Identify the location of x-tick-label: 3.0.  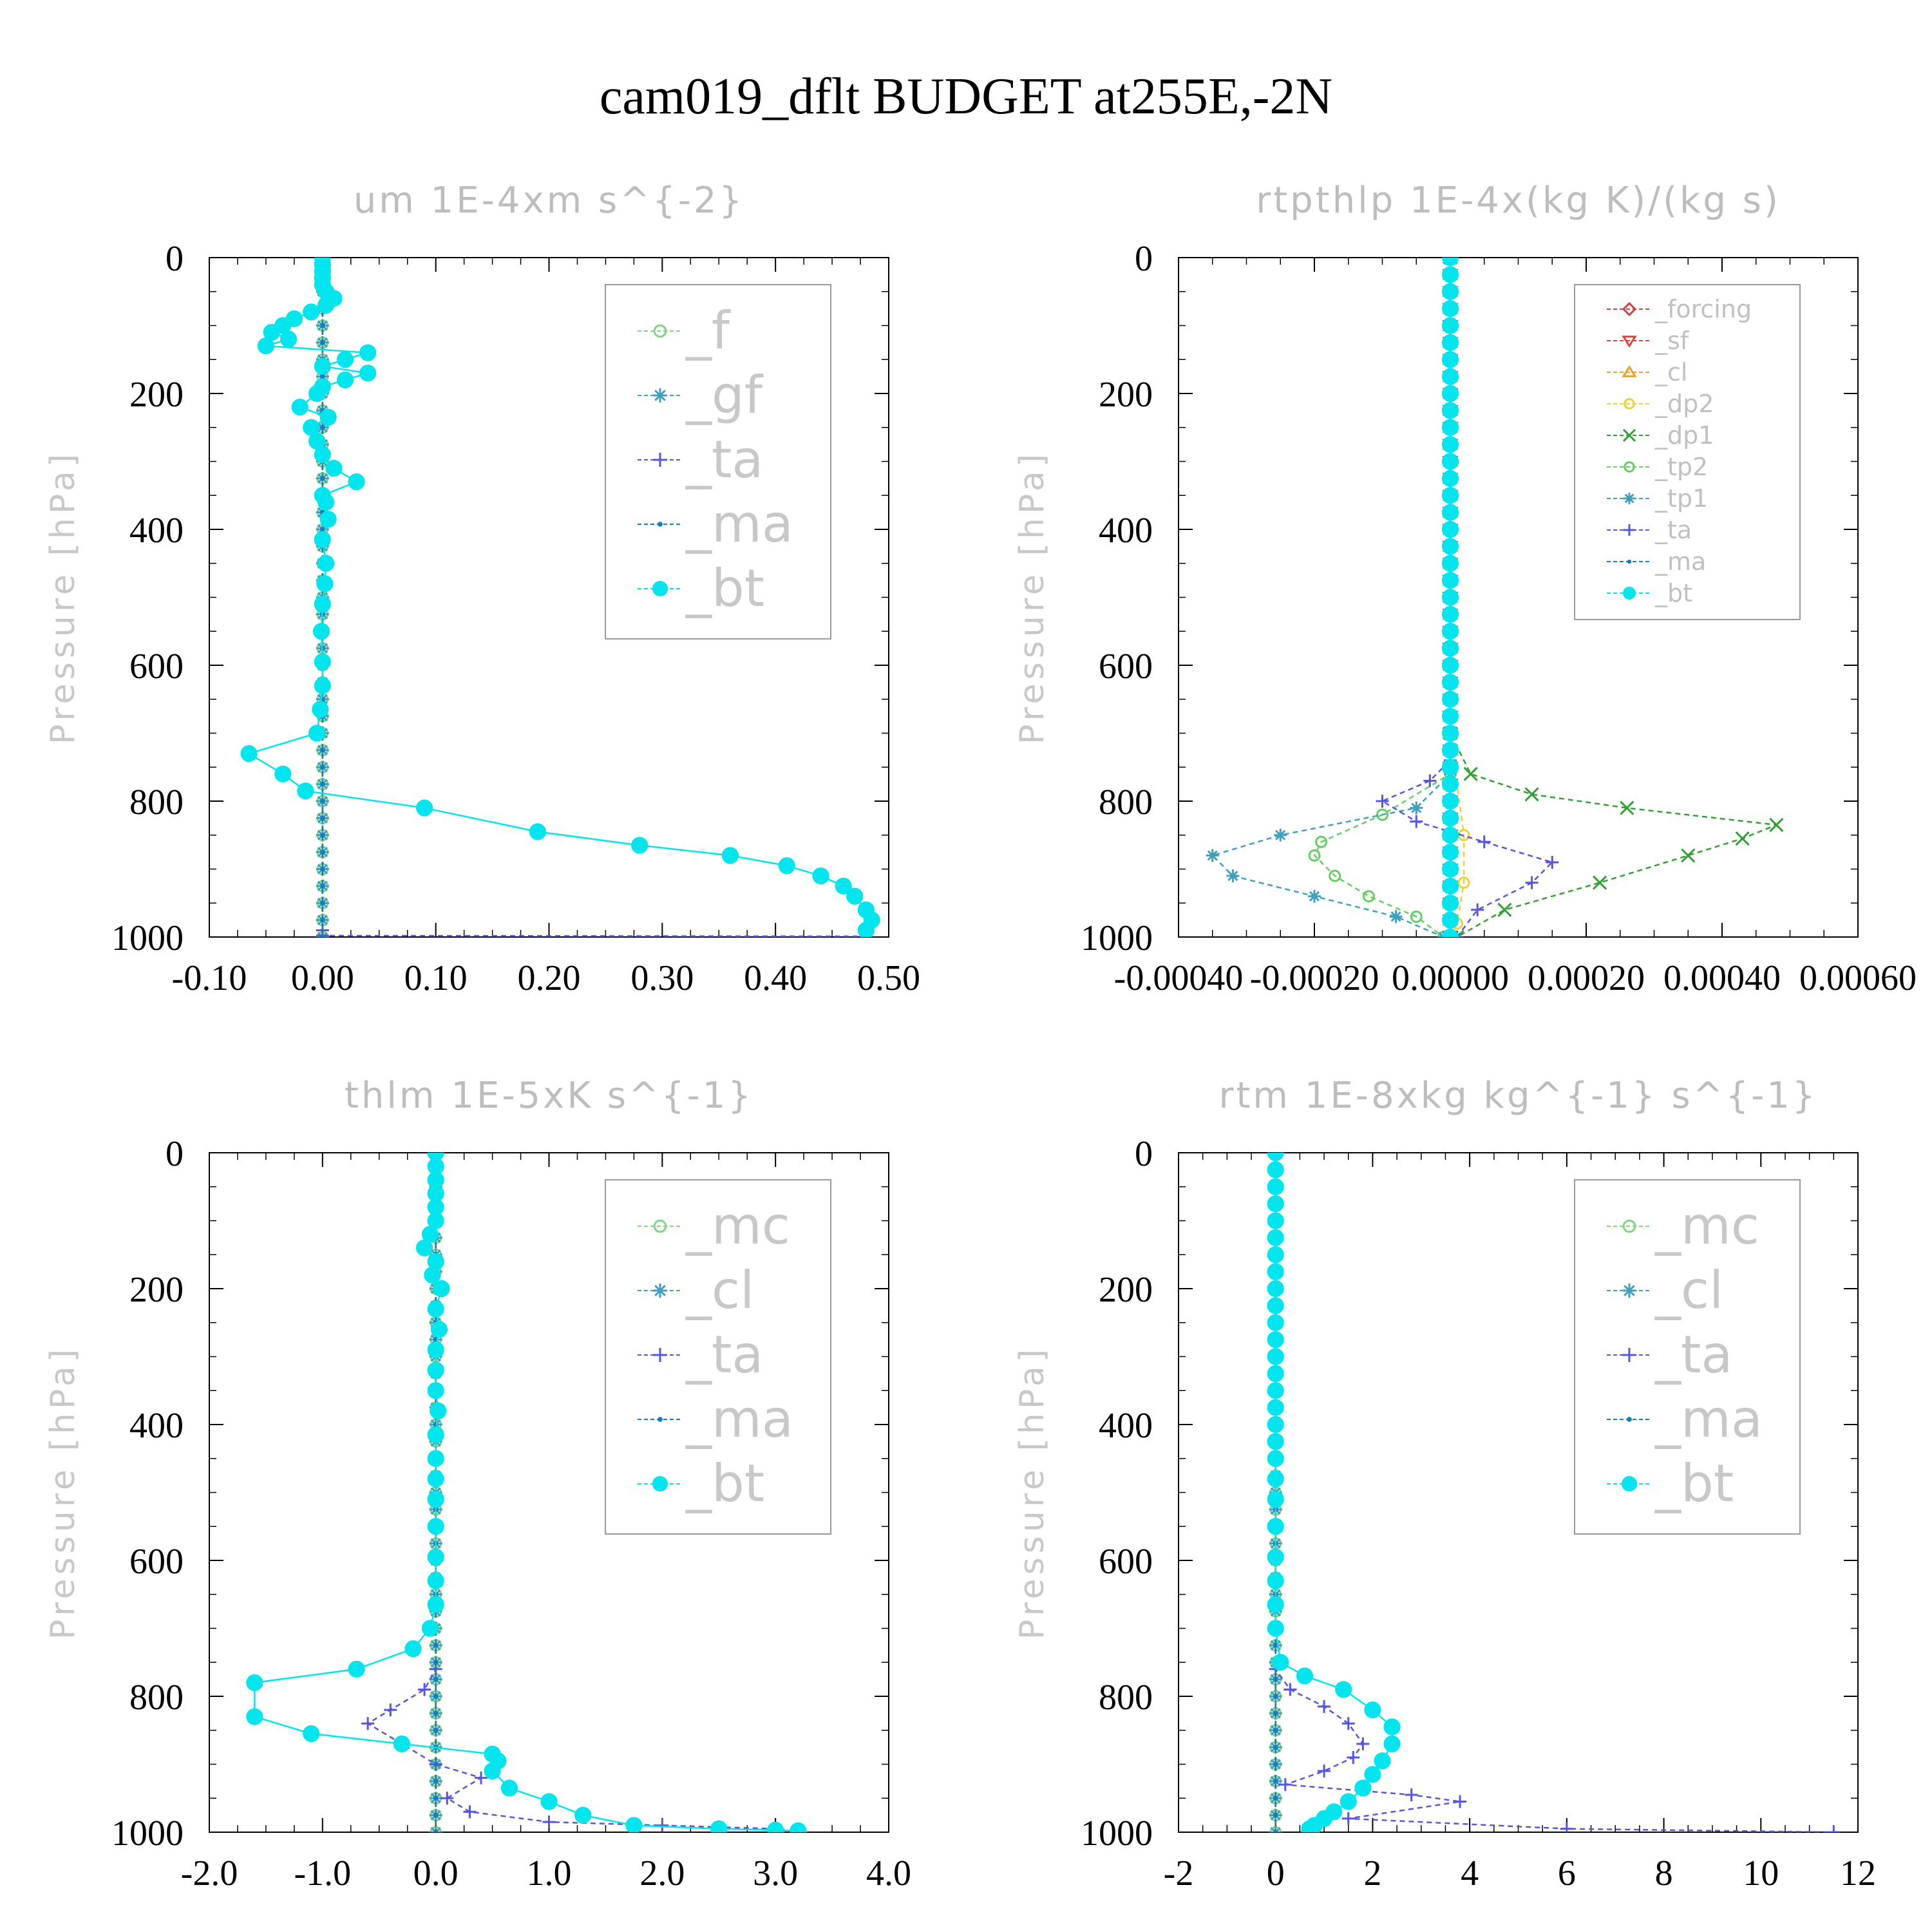
(776, 1873).